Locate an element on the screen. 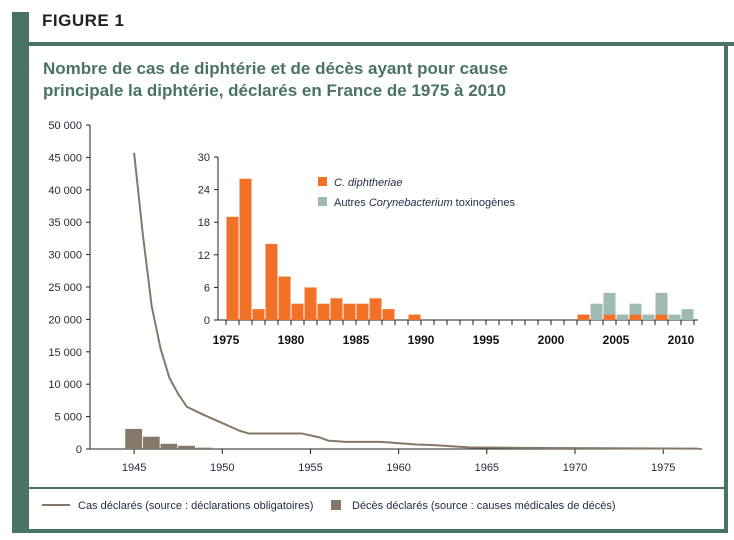 The width and height of the screenshot is (734, 540). left-accent-bar is located at coordinates (20, 272).